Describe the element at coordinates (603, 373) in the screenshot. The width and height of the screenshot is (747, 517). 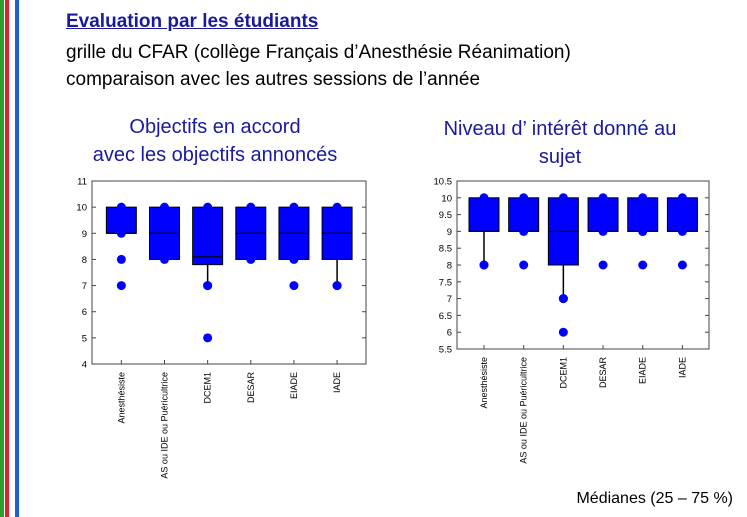
I see `chart-2-category-label: DESAR` at that location.